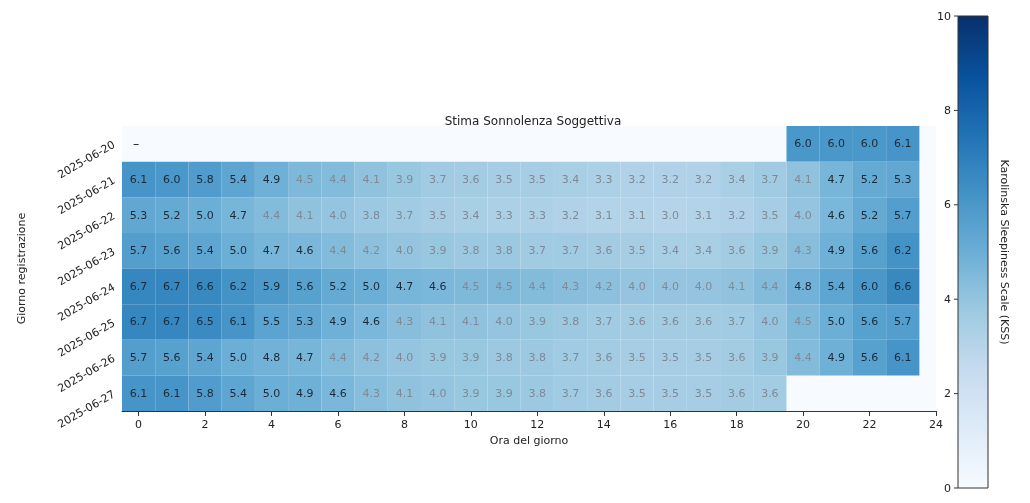  I want to click on x-tick-label: 24, so click(936, 424).